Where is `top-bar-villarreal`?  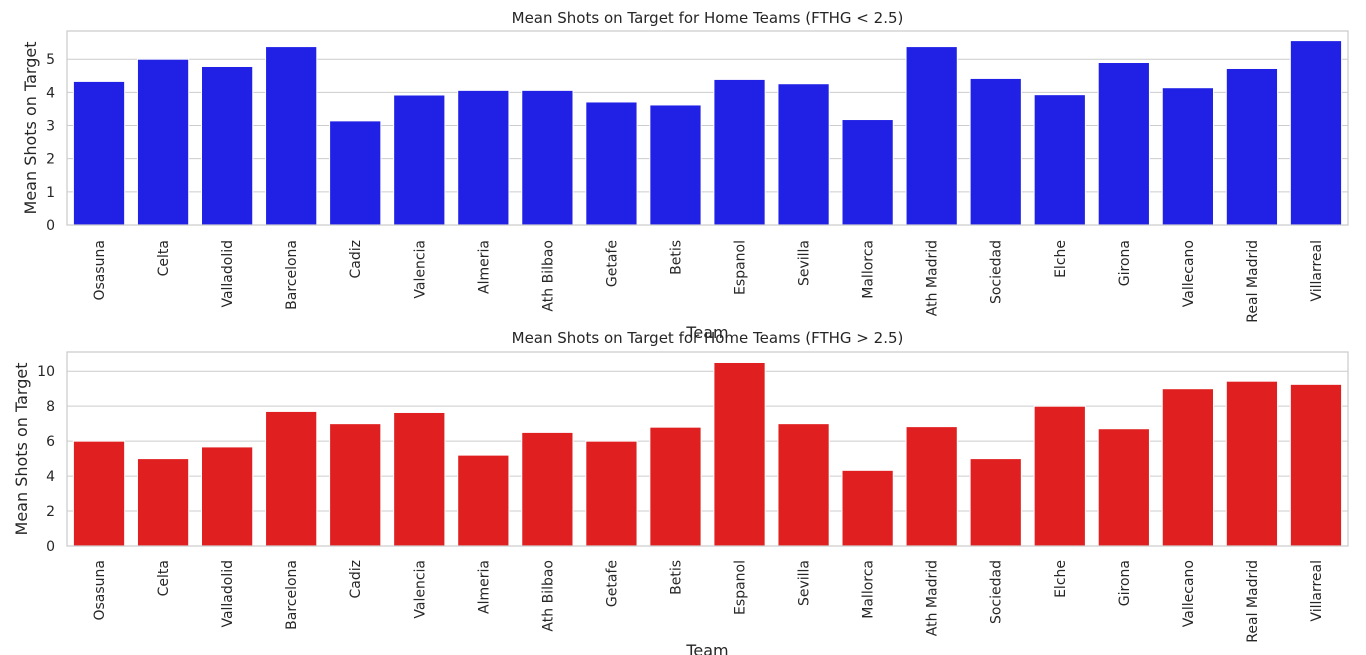 top-bar-villarreal is located at coordinates (1315, 133).